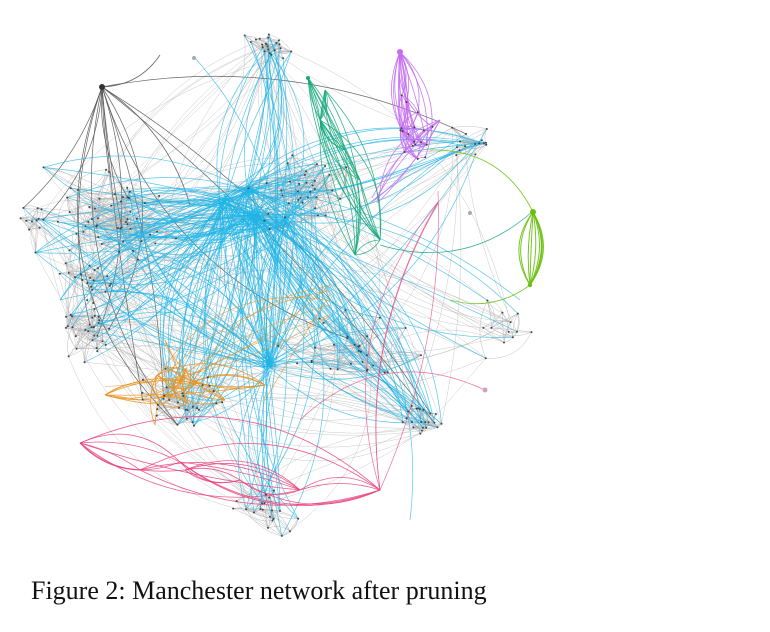 This screenshot has width=770, height=632. Describe the element at coordinates (530, 285) in the screenshot. I see `green-node` at that location.